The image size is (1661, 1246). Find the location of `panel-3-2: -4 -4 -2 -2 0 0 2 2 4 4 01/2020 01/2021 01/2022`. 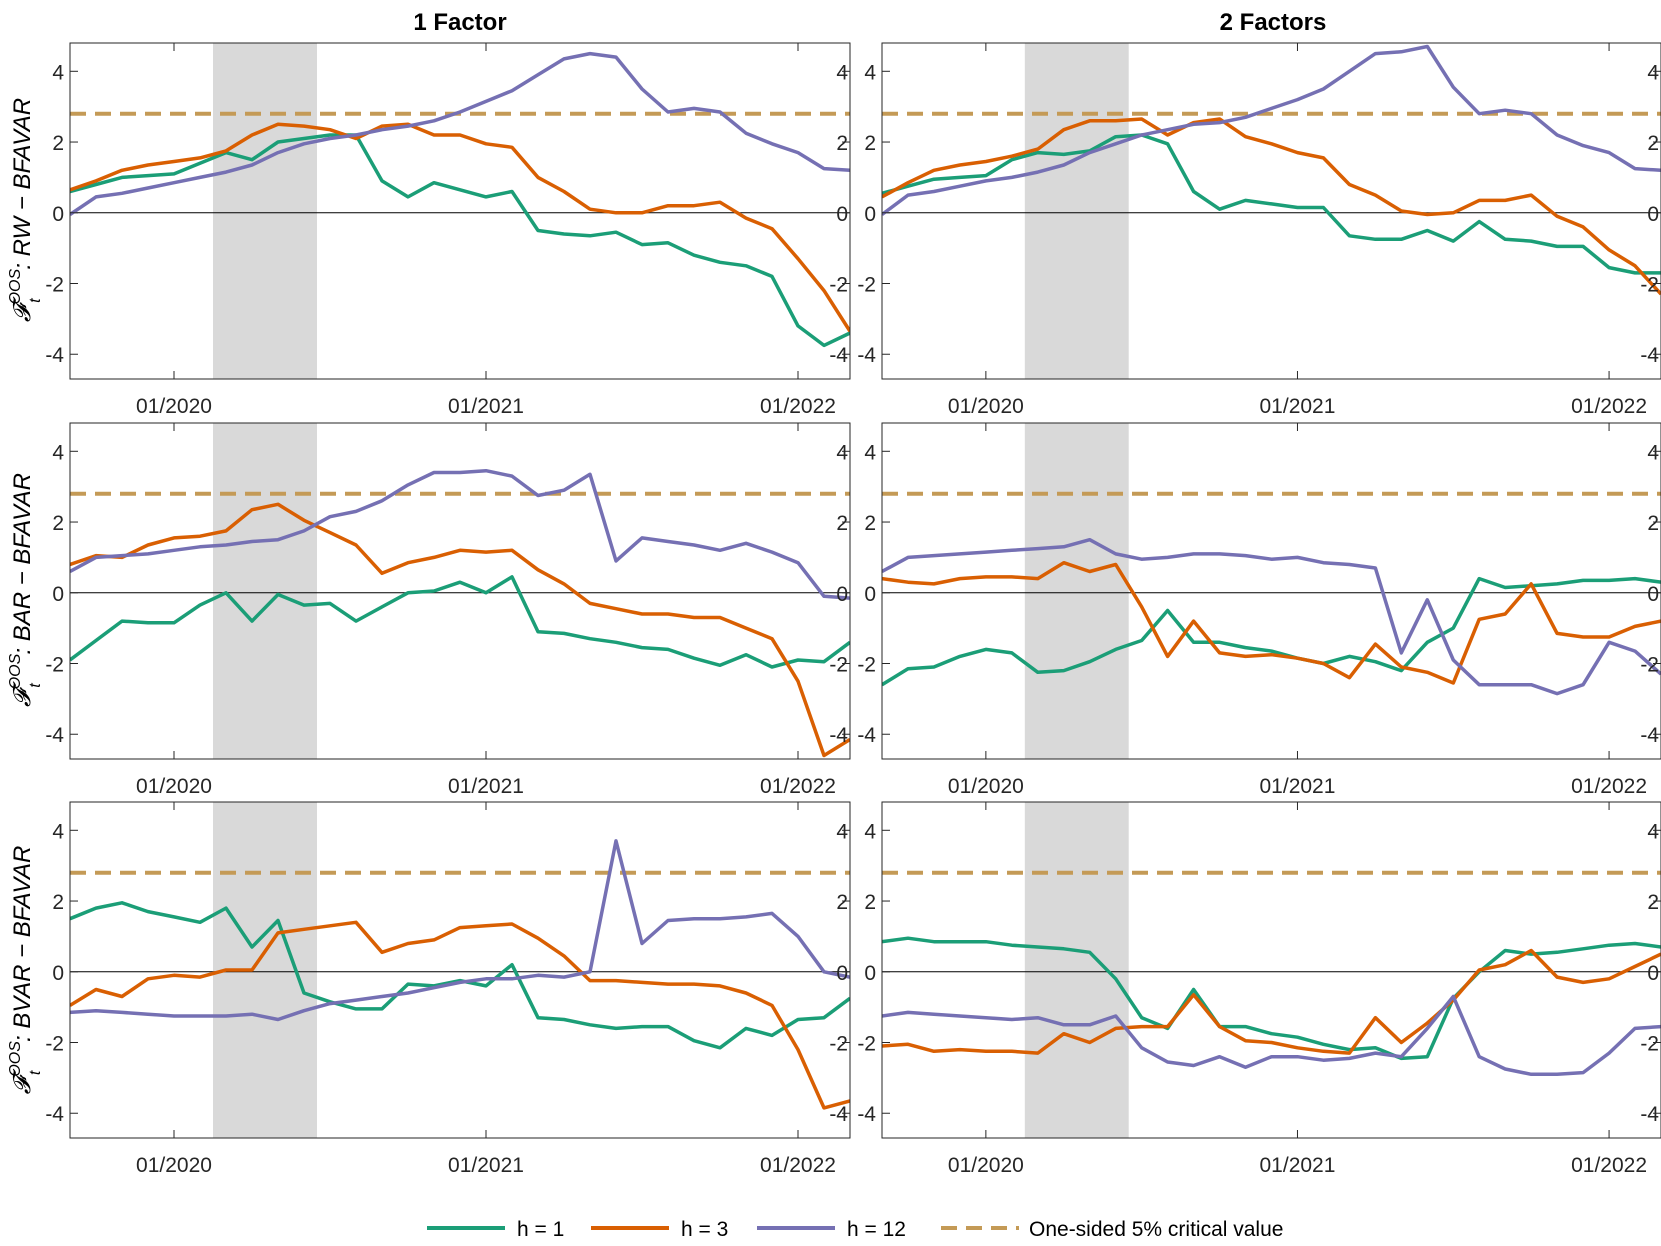

panel-3-2: -4 -4 -2 -2 0 0 2 2 4 4 01/2020 01/2021 01/2022 is located at coordinates (1259, 989).